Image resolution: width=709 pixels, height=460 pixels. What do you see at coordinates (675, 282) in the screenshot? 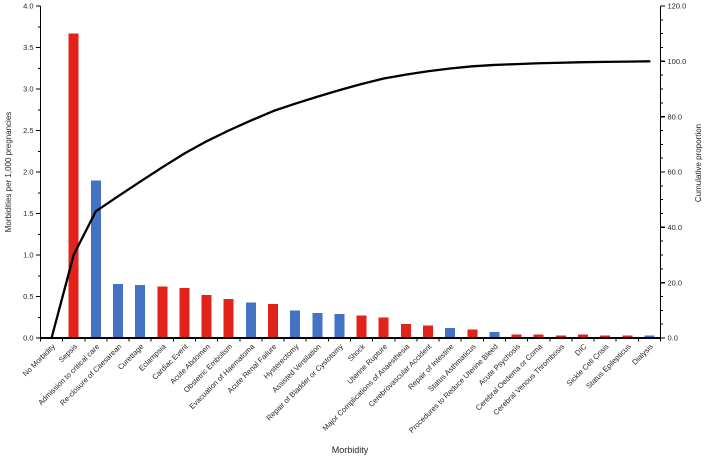
I see `y-right-tick-label: 20.0` at bounding box center [675, 282].